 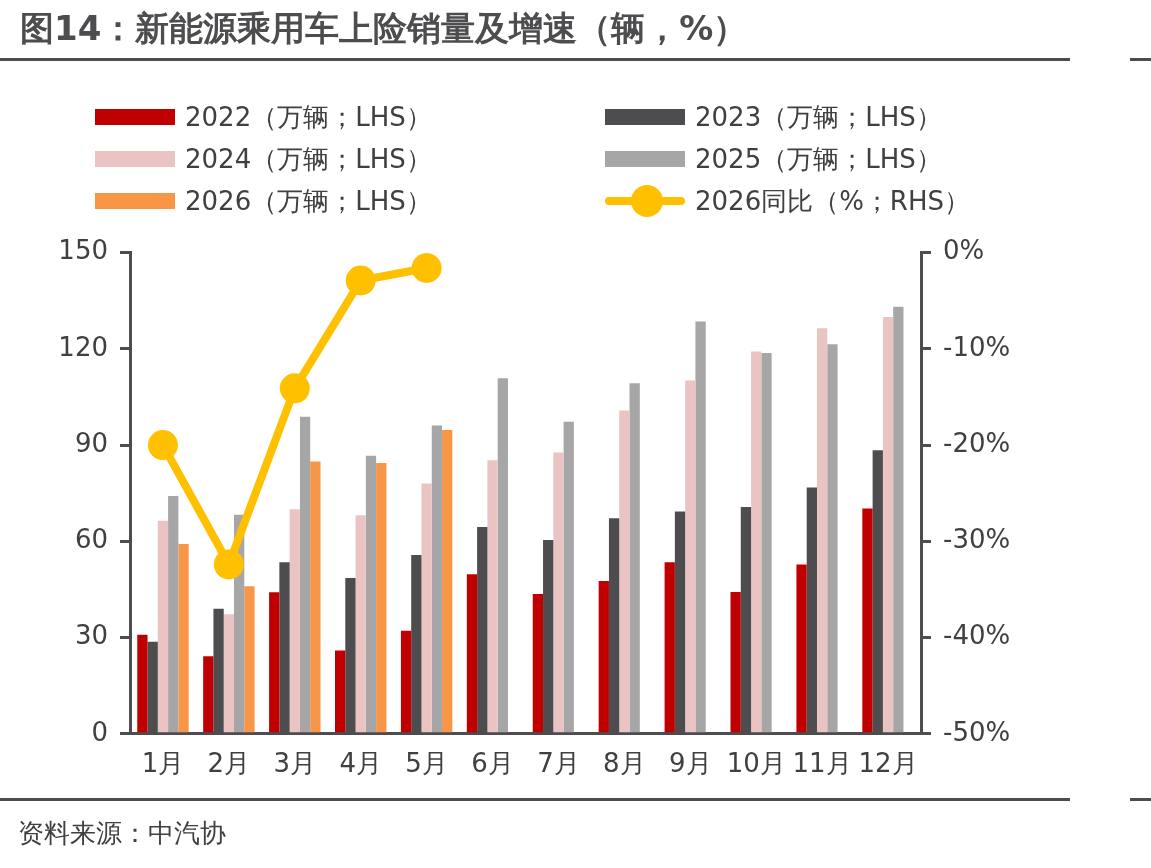 I want to click on y-tick-label: 90, so click(x=91, y=442).